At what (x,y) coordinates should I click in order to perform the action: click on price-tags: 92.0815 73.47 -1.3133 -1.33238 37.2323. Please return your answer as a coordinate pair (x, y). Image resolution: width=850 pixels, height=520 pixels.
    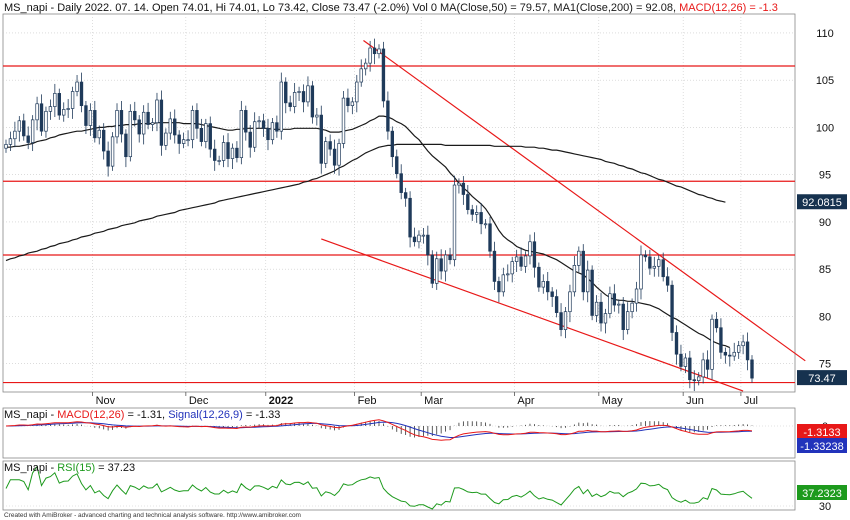
    Looking at the image, I should click on (822, 347).